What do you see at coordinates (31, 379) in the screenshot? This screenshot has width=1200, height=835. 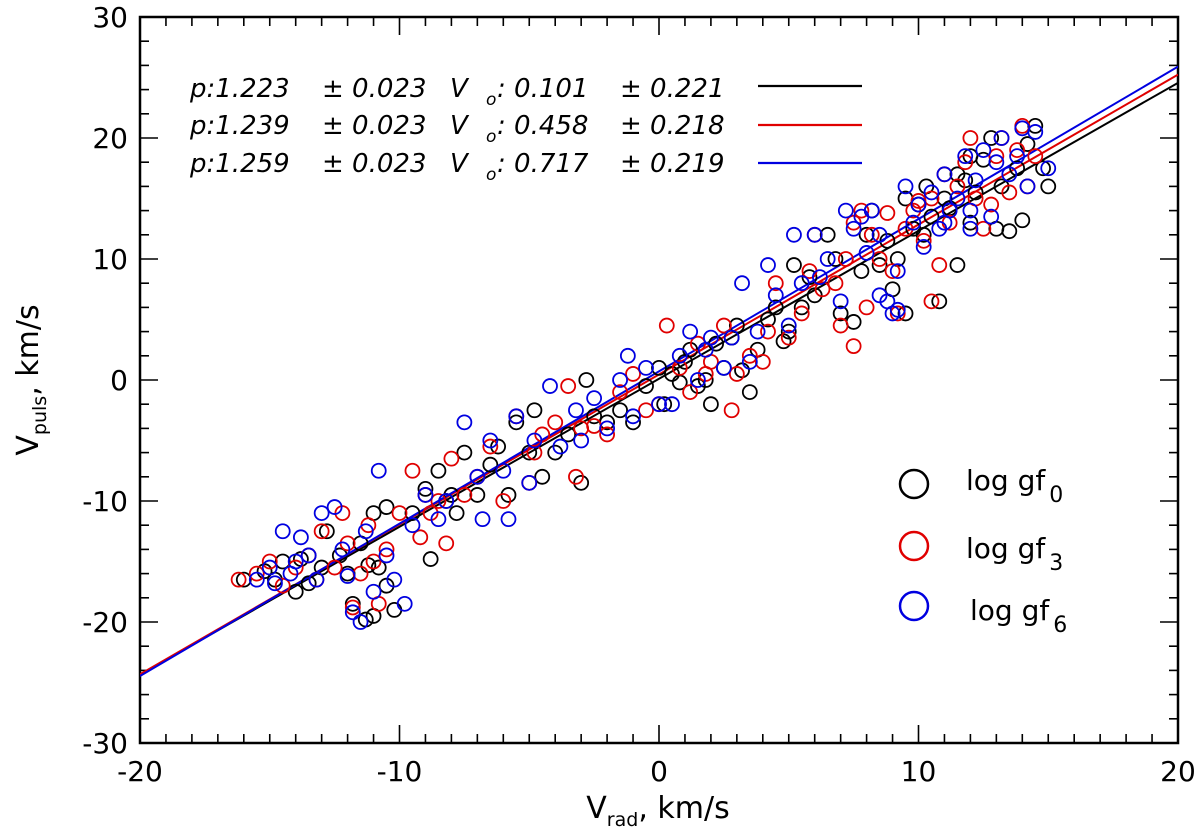 I see `y-axis-title: Vpuls, km/s` at bounding box center [31, 379].